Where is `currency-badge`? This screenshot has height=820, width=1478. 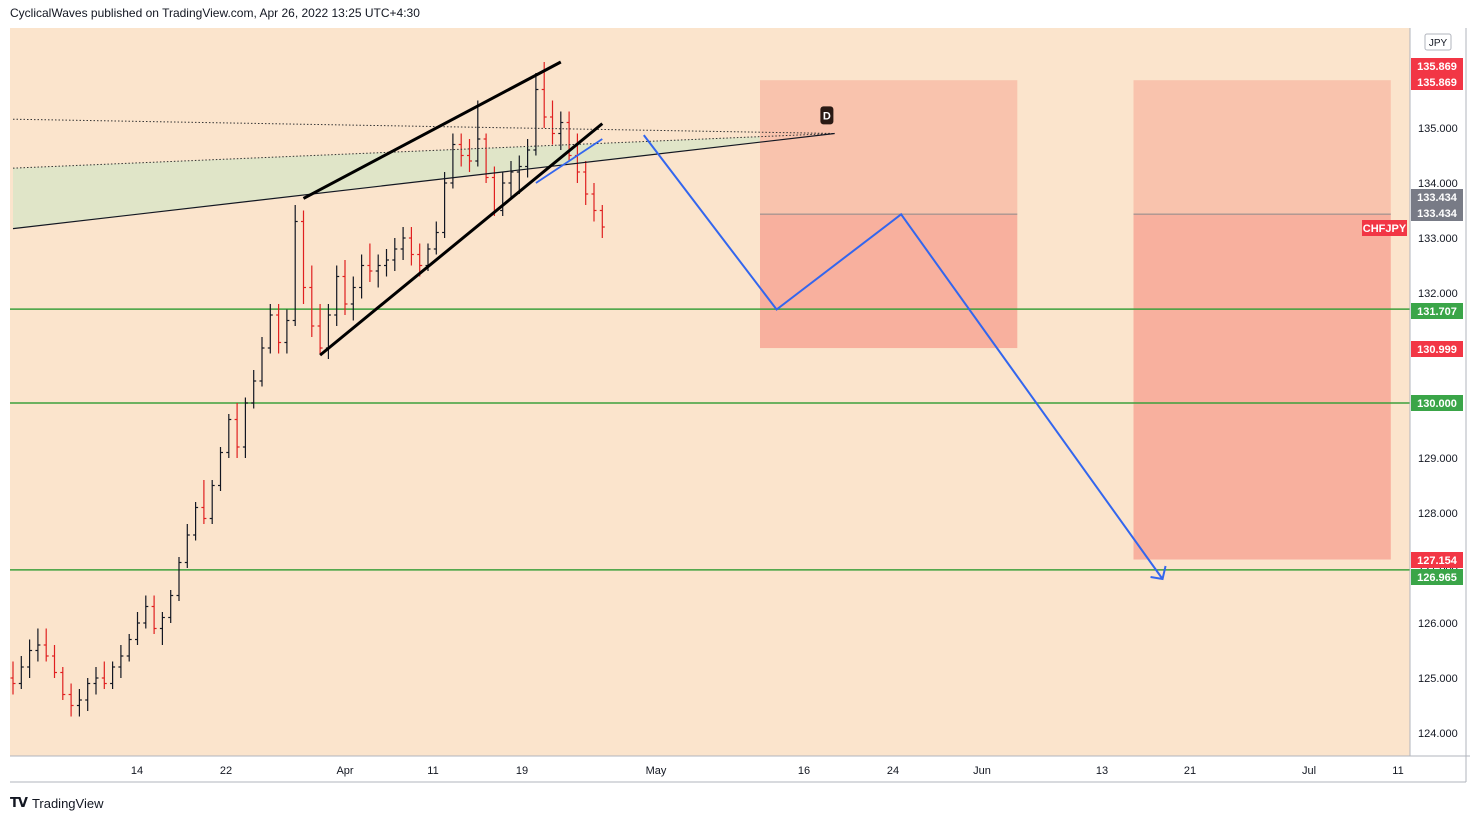 currency-badge is located at coordinates (1438, 42).